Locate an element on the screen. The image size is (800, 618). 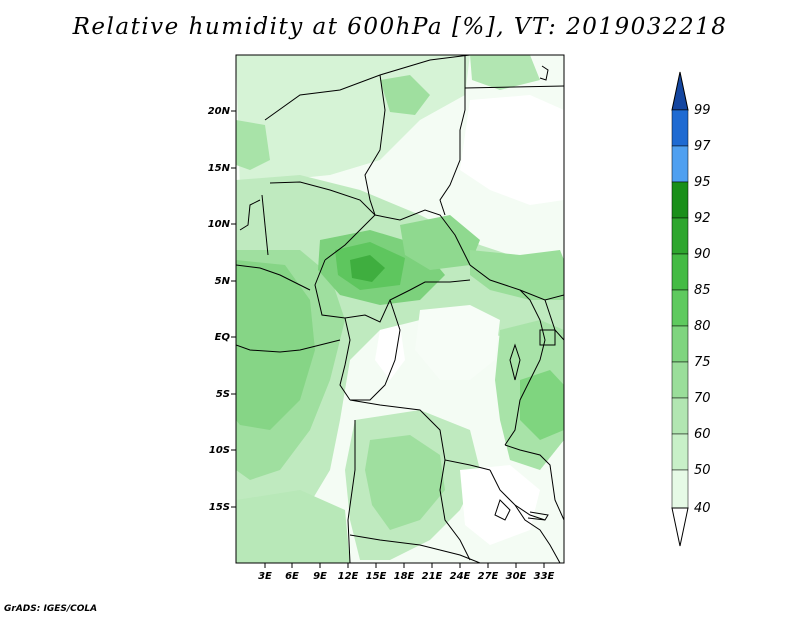
lat-label: 20N is located at coordinates (219, 111).